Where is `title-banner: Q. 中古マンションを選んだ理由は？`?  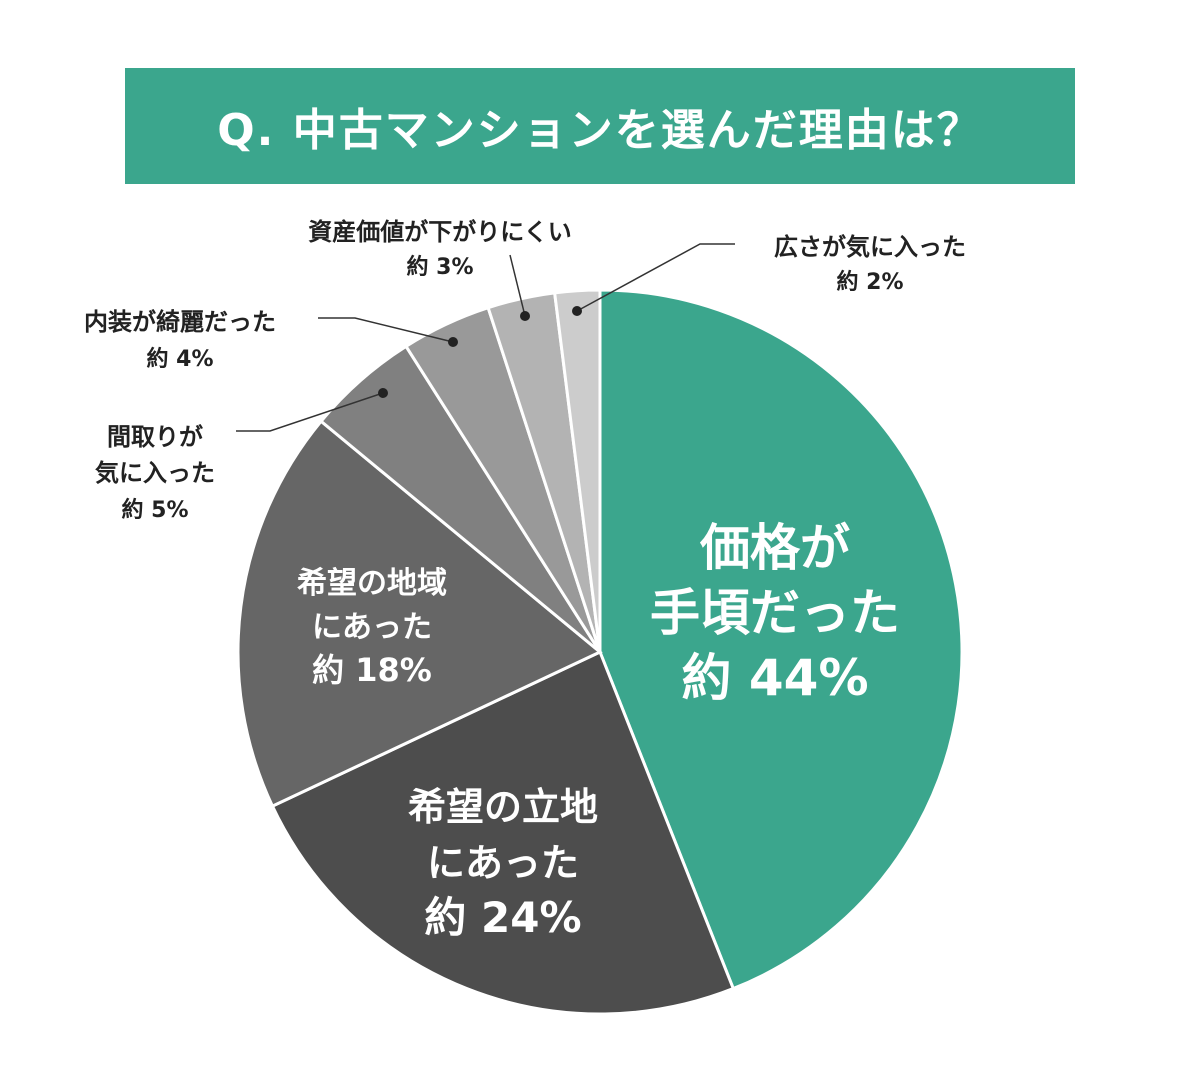 title-banner: Q. 中古マンションを選んだ理由は？ is located at coordinates (600, 126).